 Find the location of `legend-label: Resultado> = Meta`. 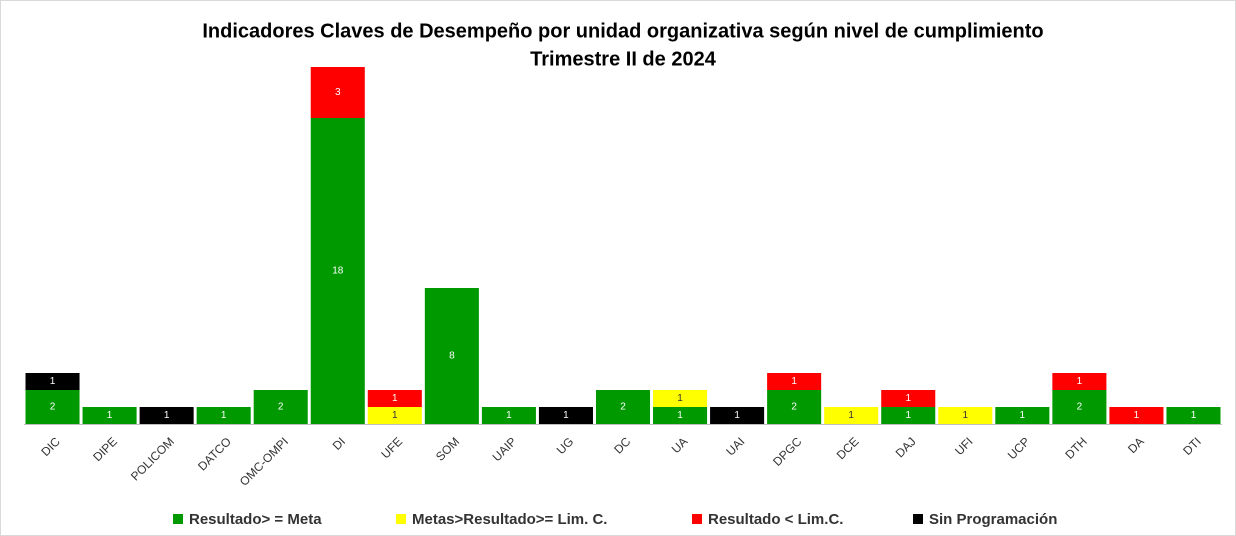

legend-label: Resultado> = Meta is located at coordinates (255, 519).